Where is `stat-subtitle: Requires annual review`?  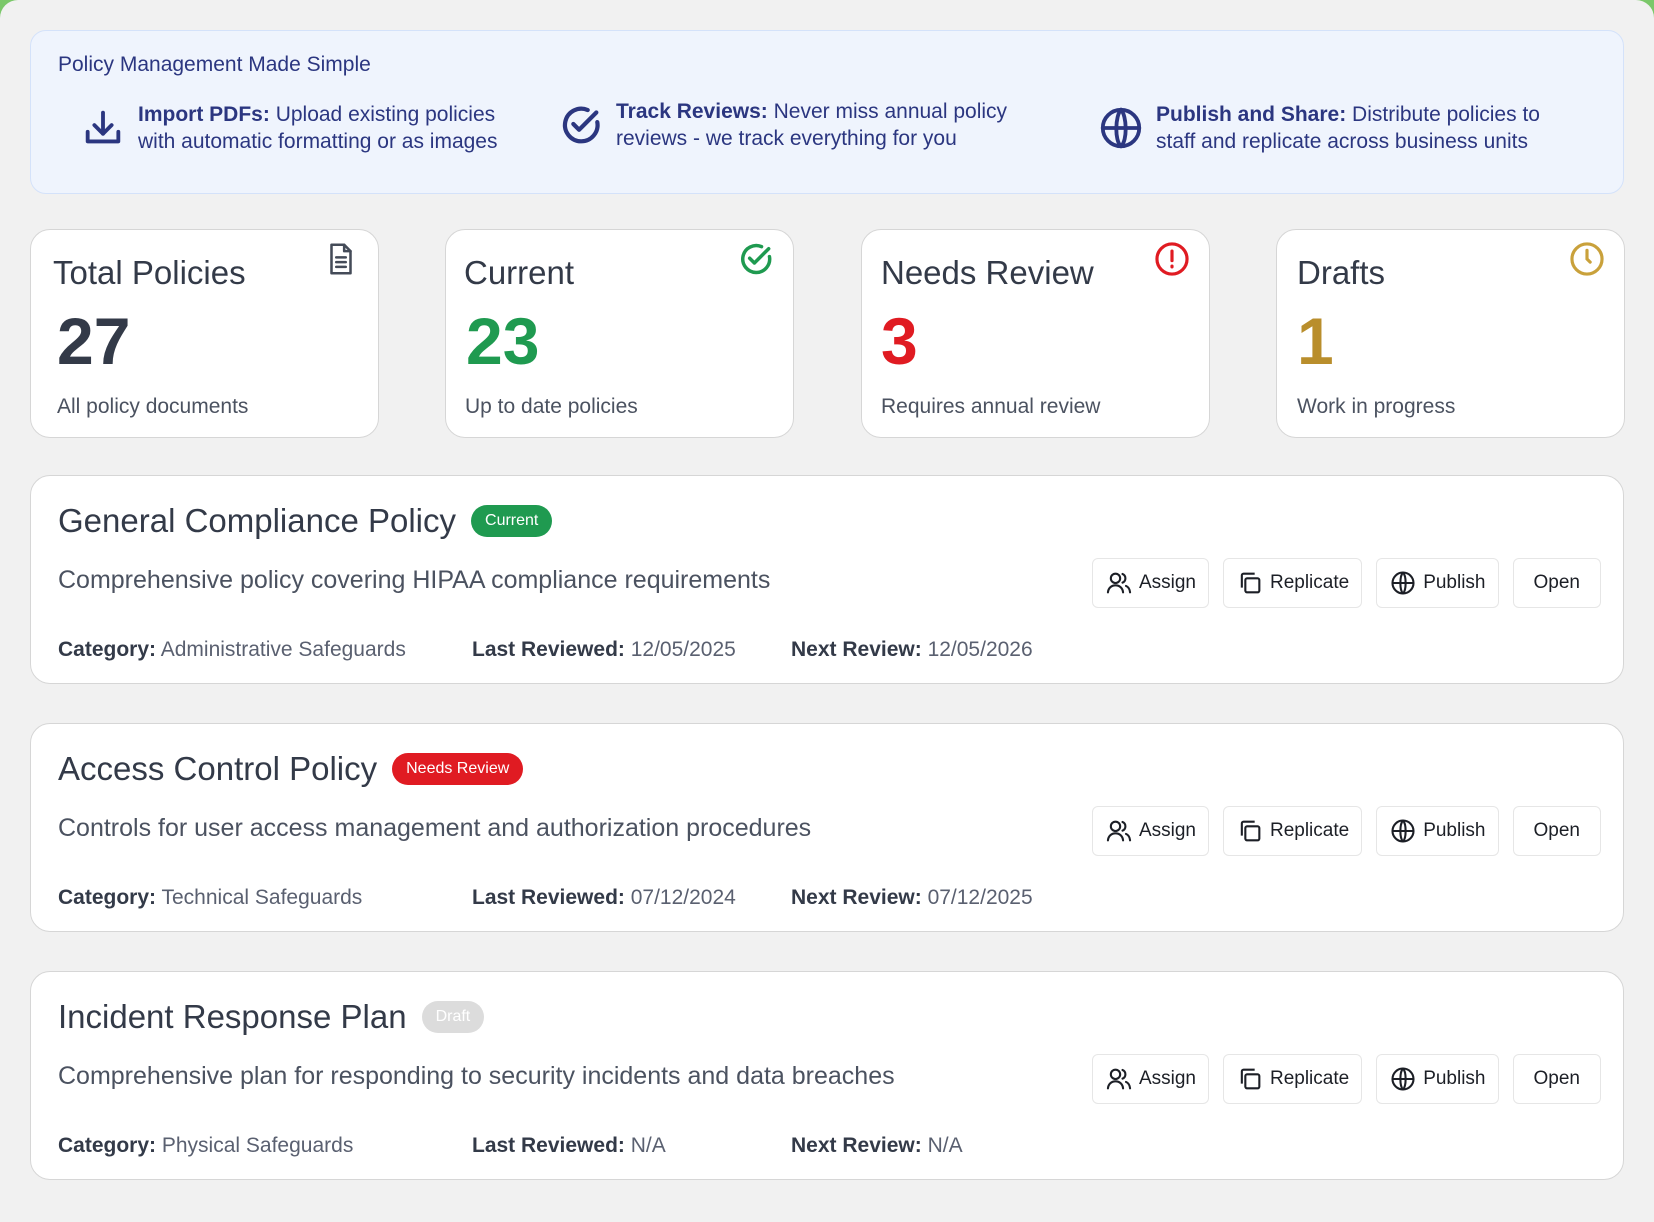
stat-subtitle: Requires annual review is located at coordinates (991, 406).